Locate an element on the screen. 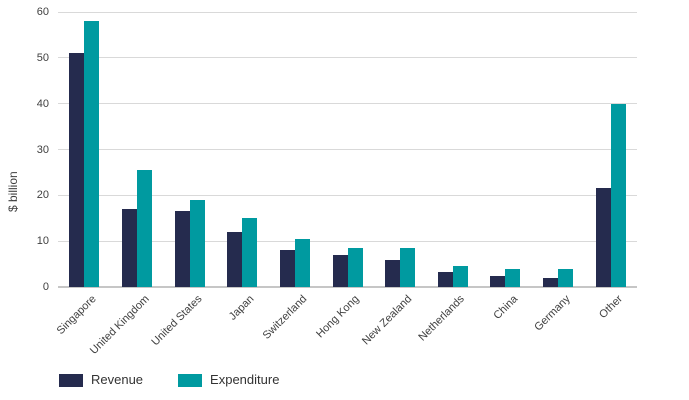 The image size is (689, 400). bar-expenditure-netherlands is located at coordinates (460, 276).